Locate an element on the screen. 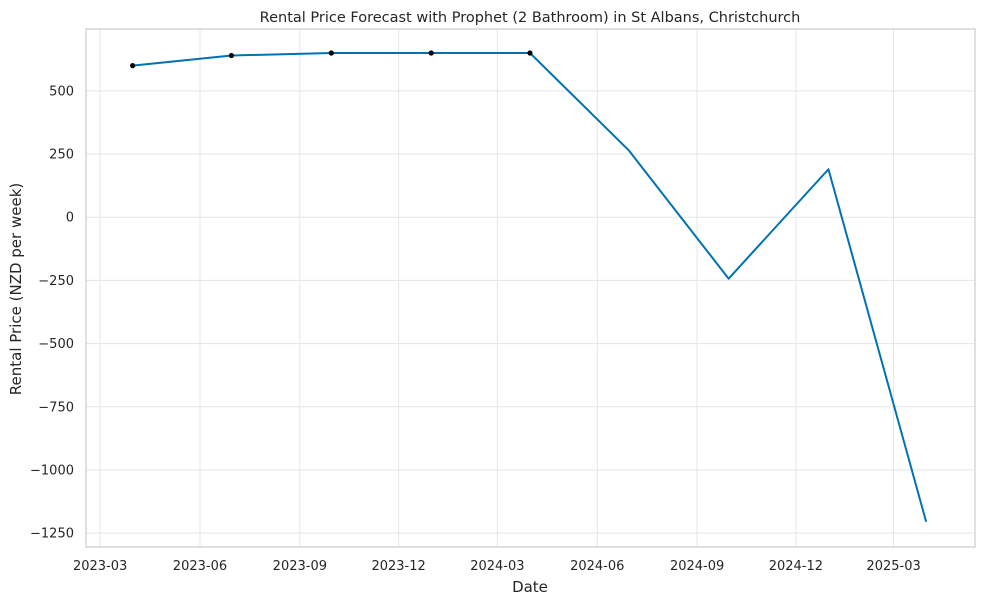 The width and height of the screenshot is (984, 604). x-tick-label: 2024-03 is located at coordinates (497, 566).